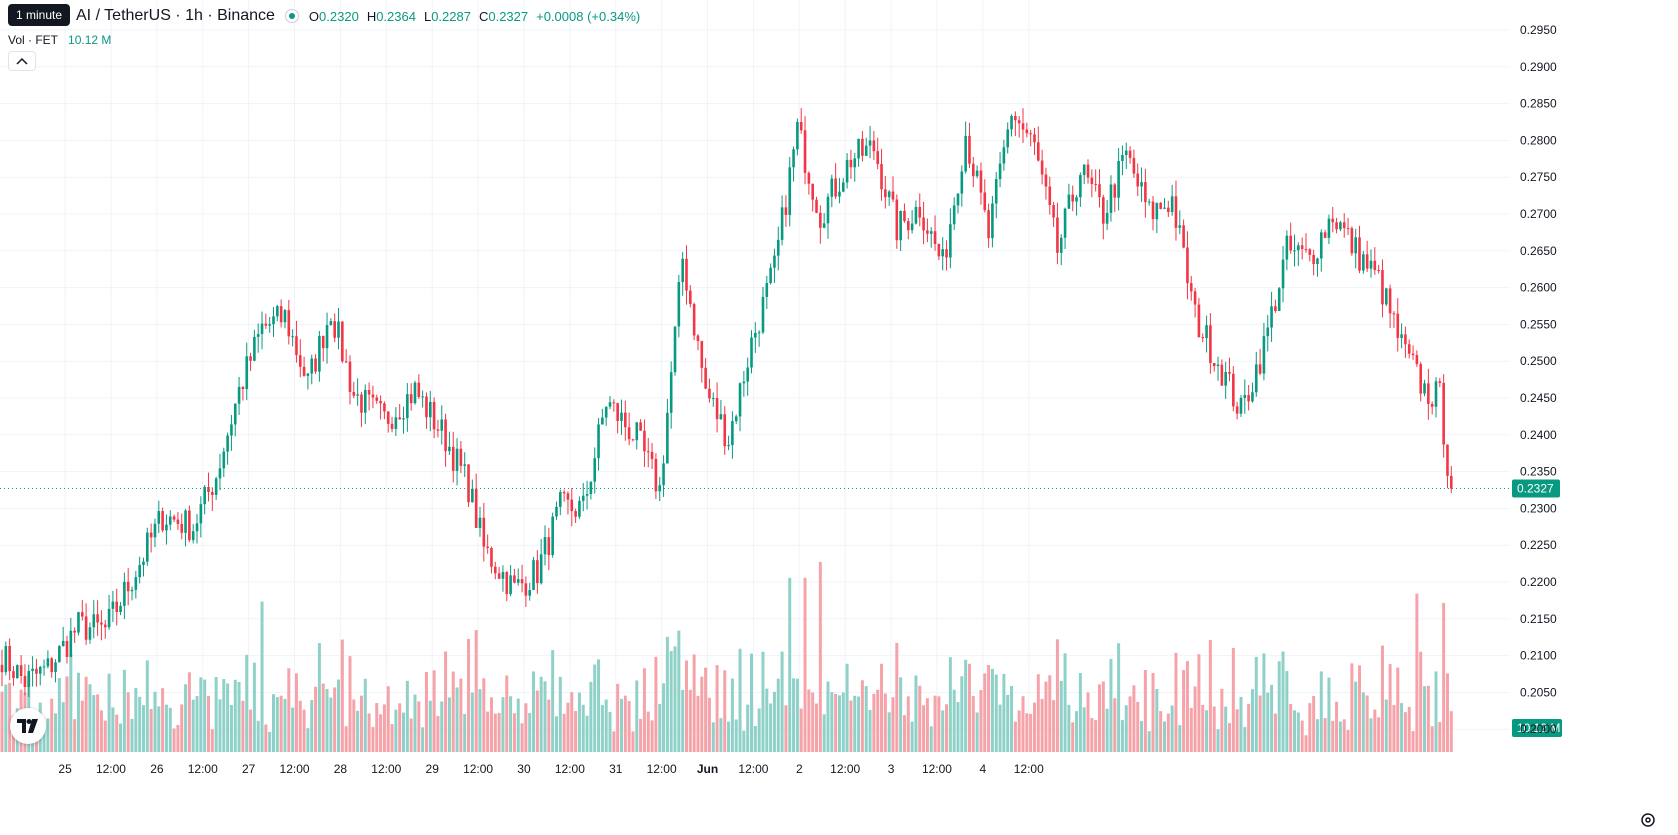 The height and width of the screenshot is (835, 1678). I want to click on volume-label: Vol · FET, so click(33, 40).